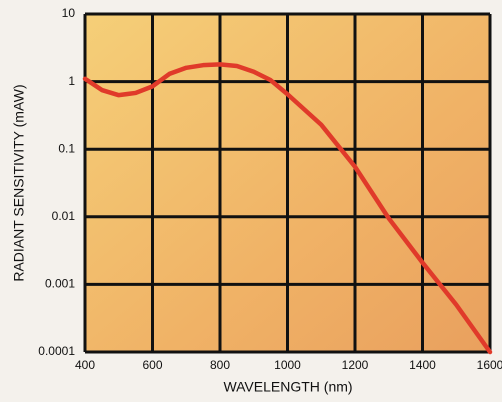  What do you see at coordinates (64, 216) in the screenshot?
I see `y-tick-label: 0.01` at bounding box center [64, 216].